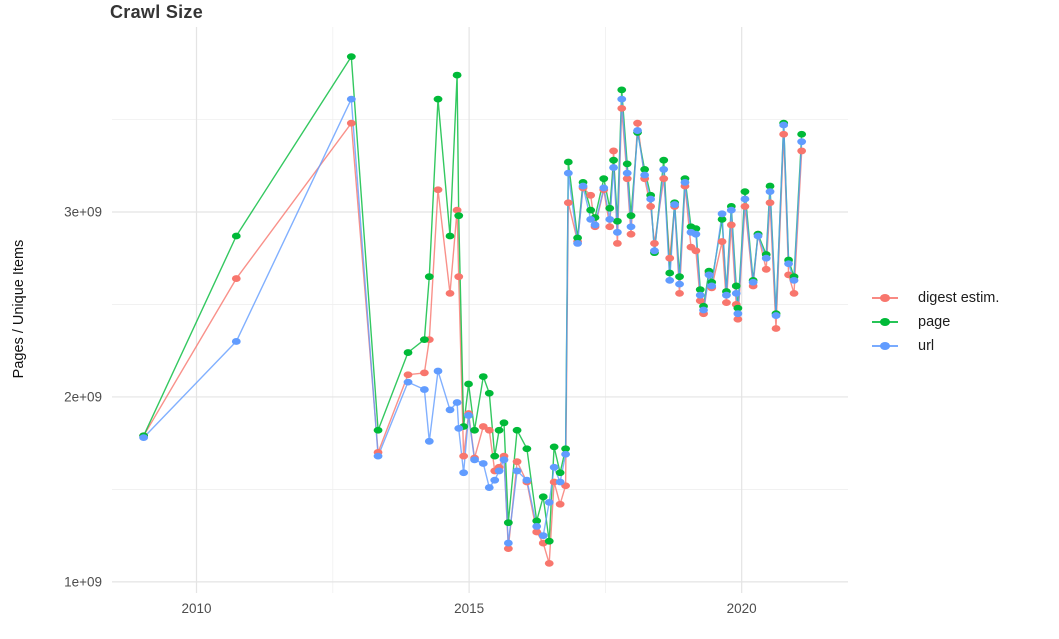 This screenshot has height=639, width=1059. Describe the element at coordinates (742, 608) in the screenshot. I see `x-axis-tick-label: 2020` at that location.